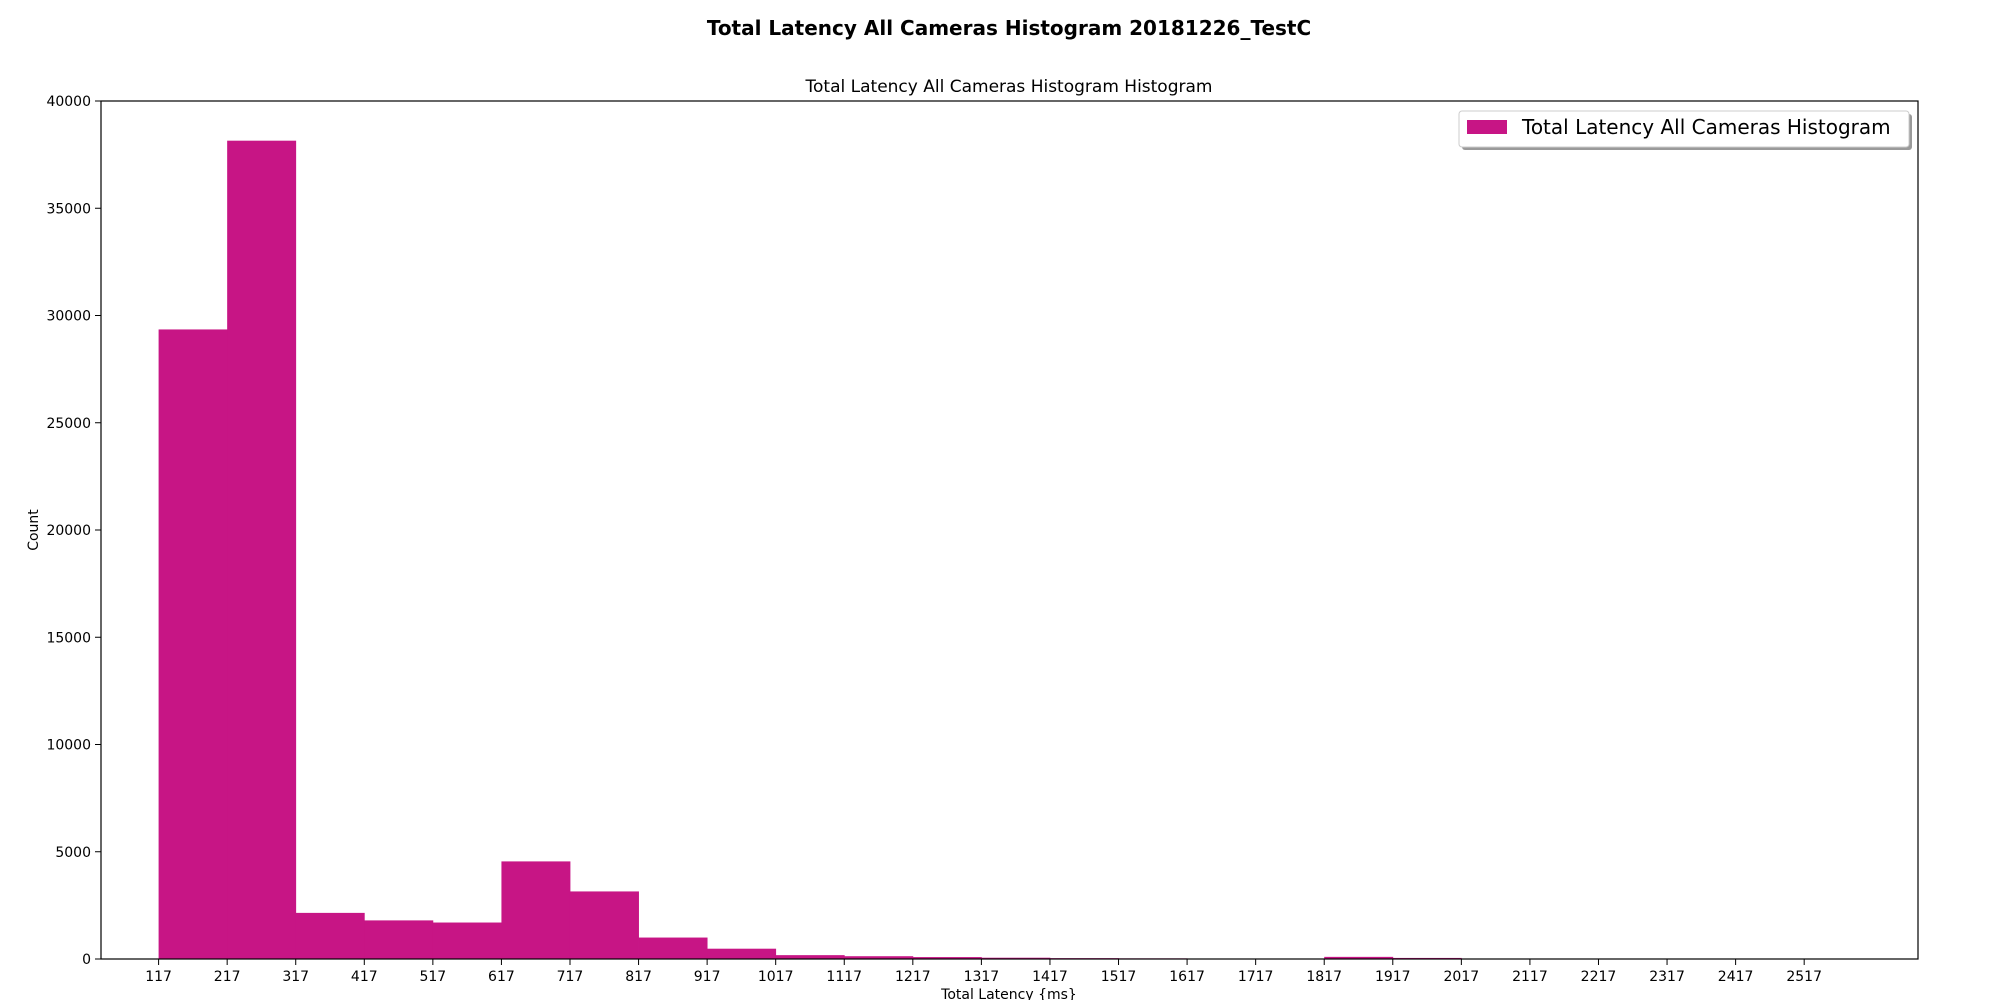 The height and width of the screenshot is (1000, 2000). I want to click on x-axis-label: Total Latency {ms}, so click(1008, 993).